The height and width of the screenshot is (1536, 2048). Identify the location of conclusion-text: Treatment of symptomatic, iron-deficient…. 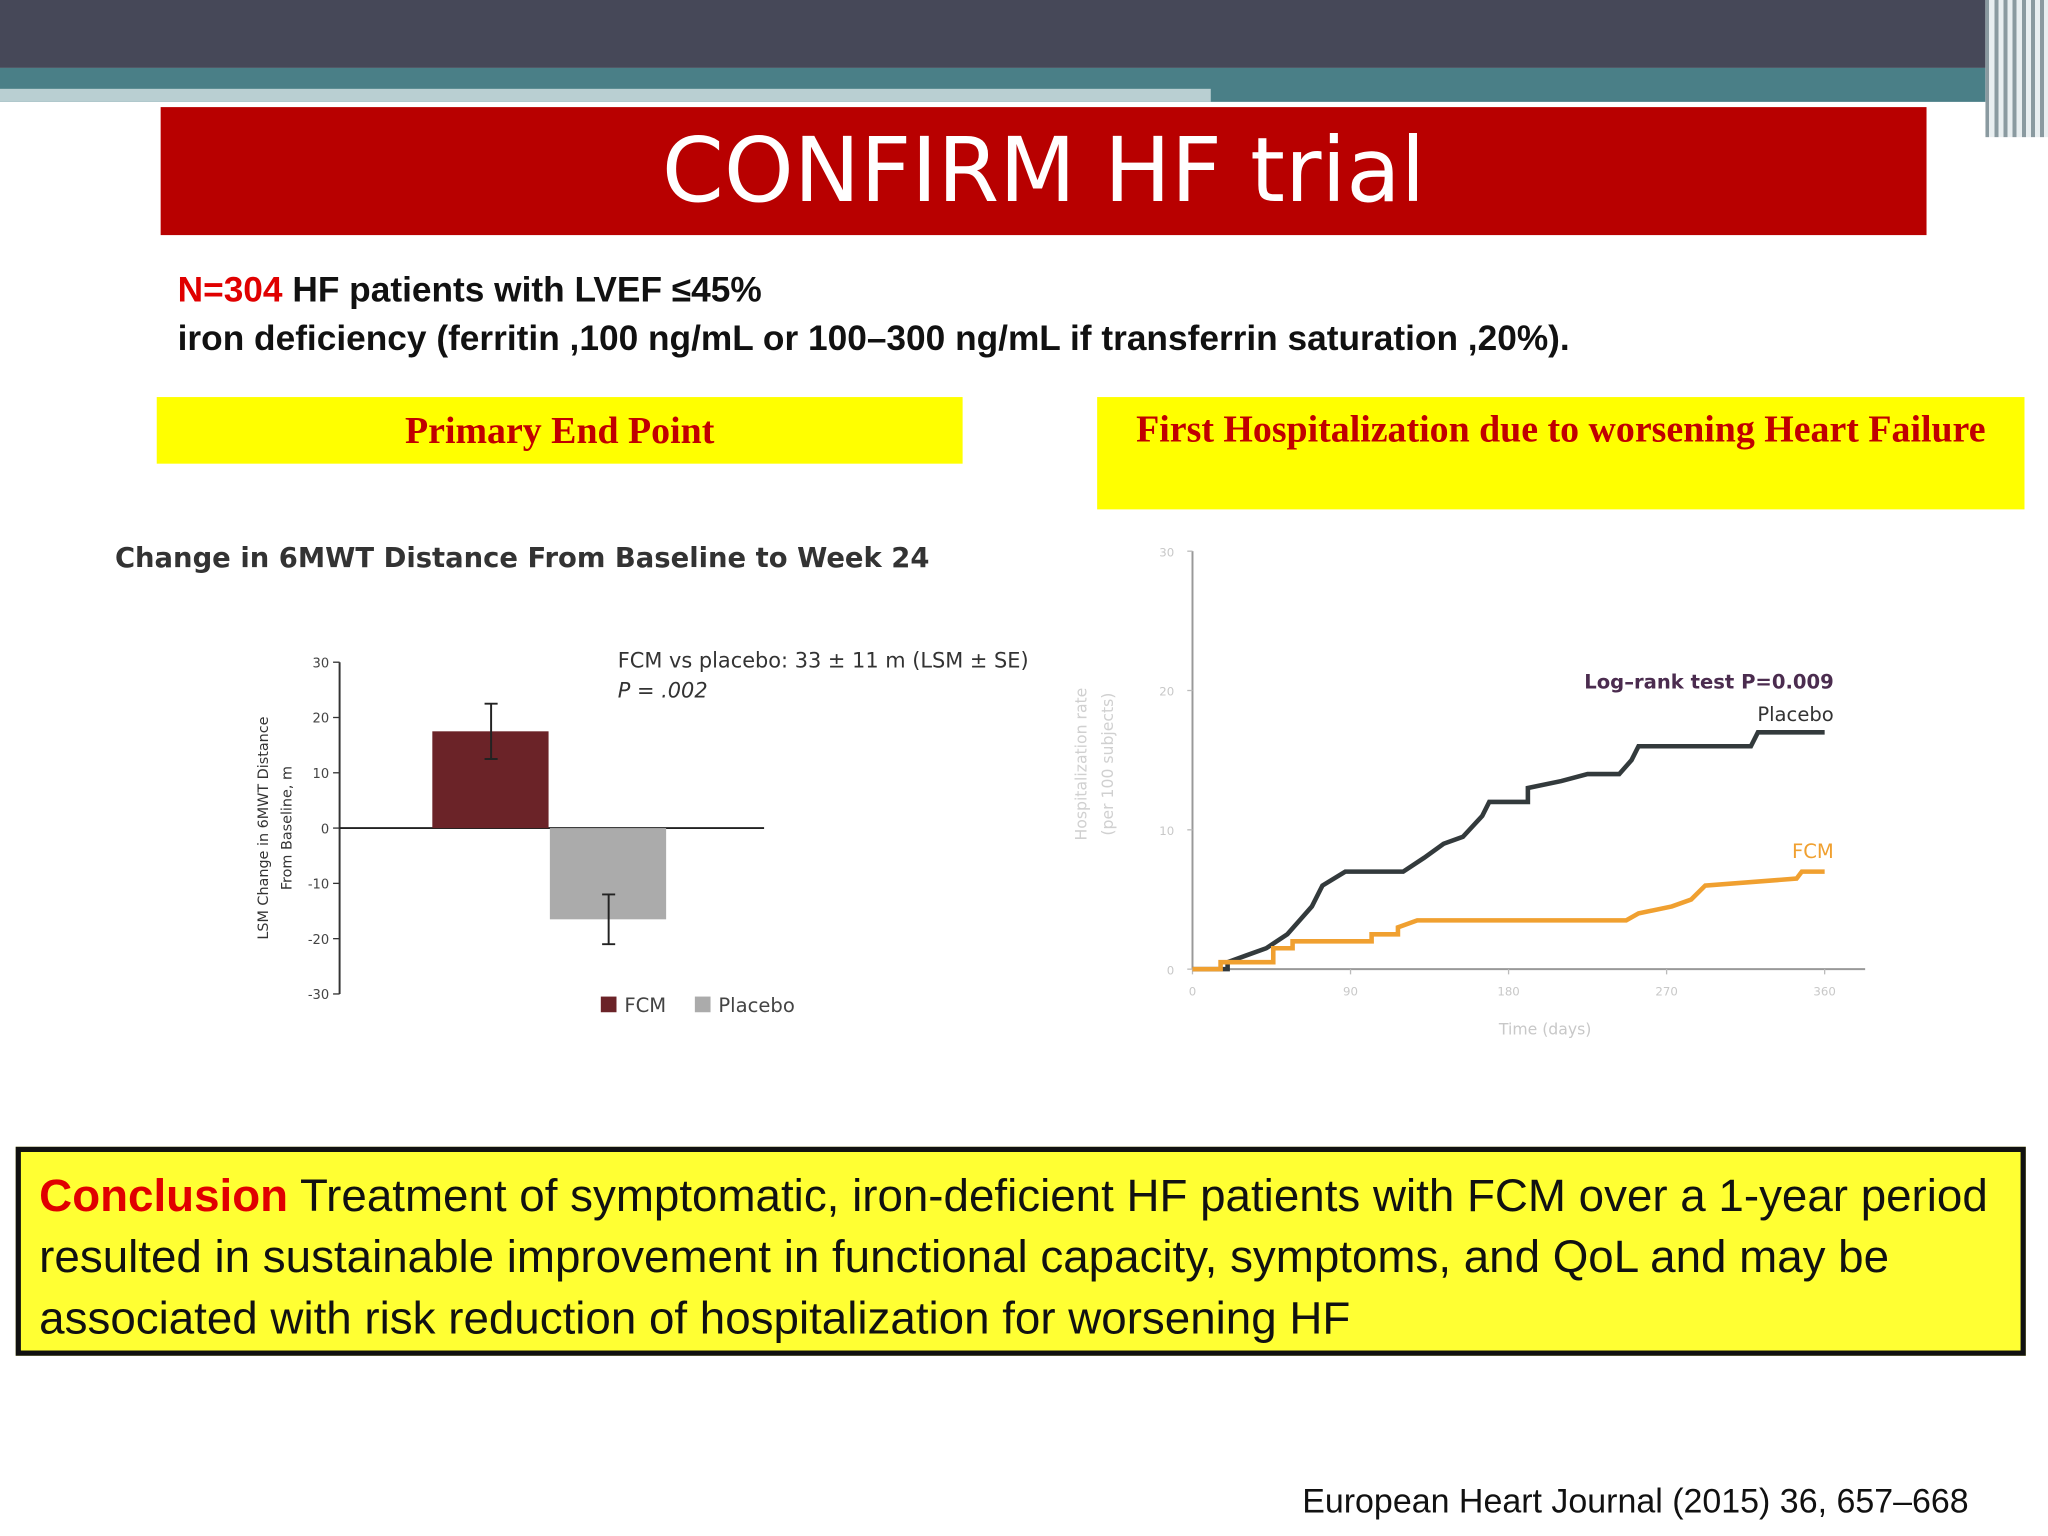
(1013, 1257).